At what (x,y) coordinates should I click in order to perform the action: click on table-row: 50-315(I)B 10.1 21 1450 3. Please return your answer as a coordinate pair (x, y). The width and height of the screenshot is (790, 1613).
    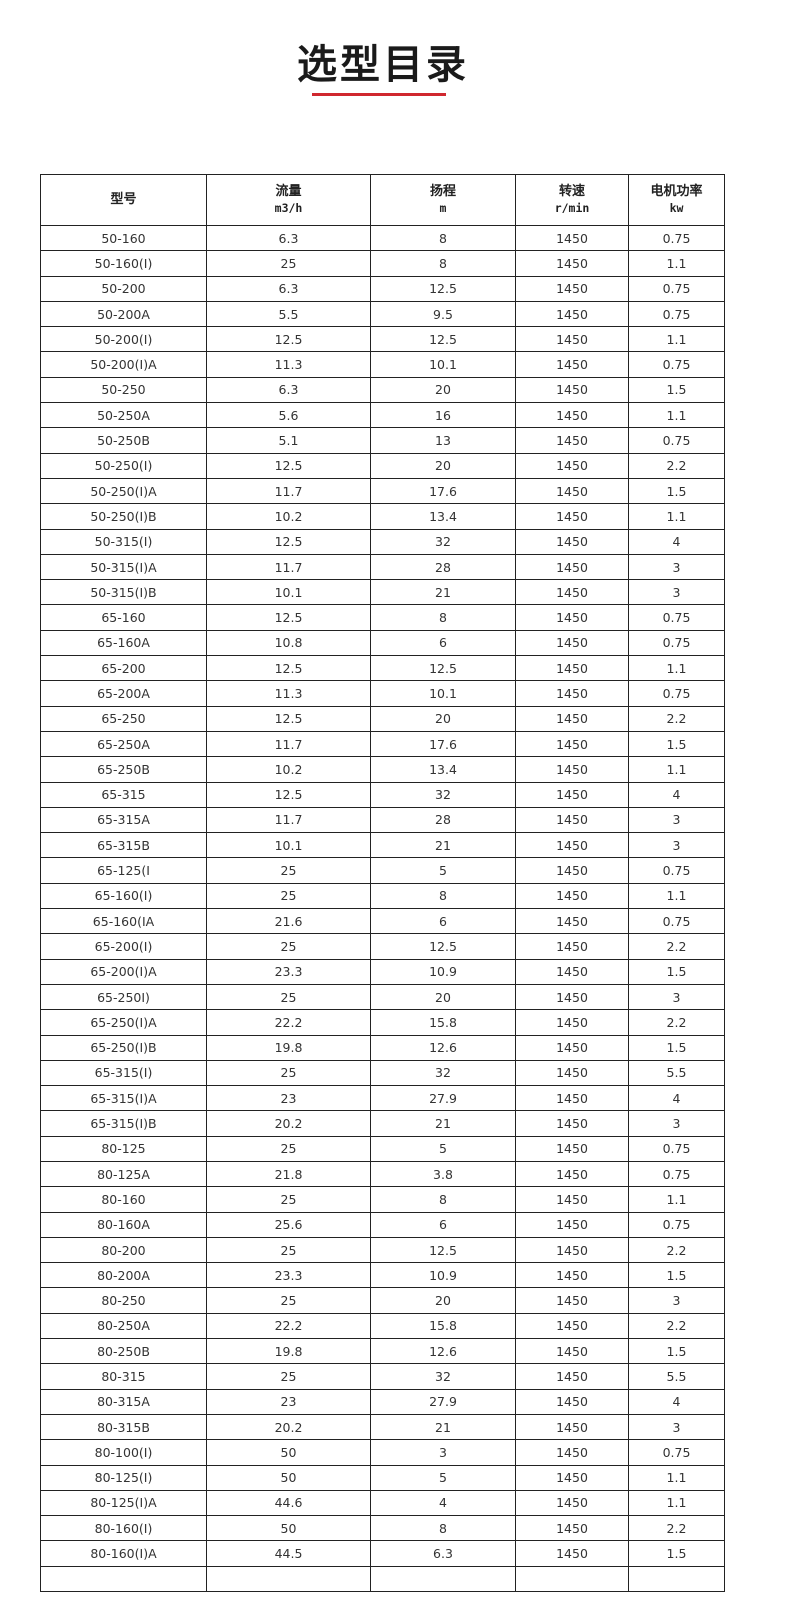
    Looking at the image, I should click on (382, 592).